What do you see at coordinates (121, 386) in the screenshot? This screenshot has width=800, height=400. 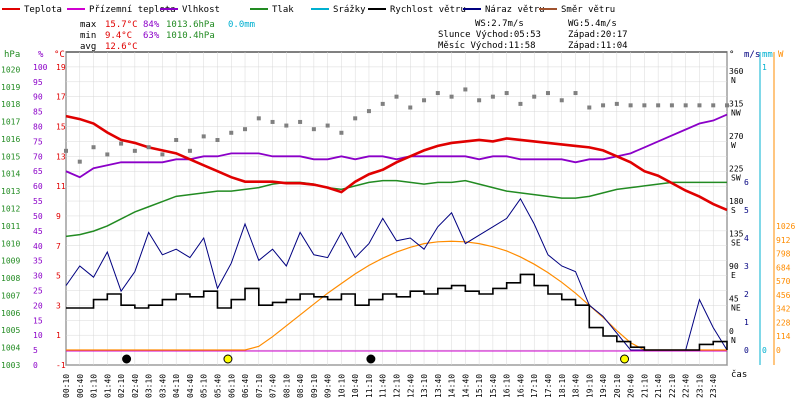 I see `x-tick-label: 02:10` at bounding box center [121, 386].